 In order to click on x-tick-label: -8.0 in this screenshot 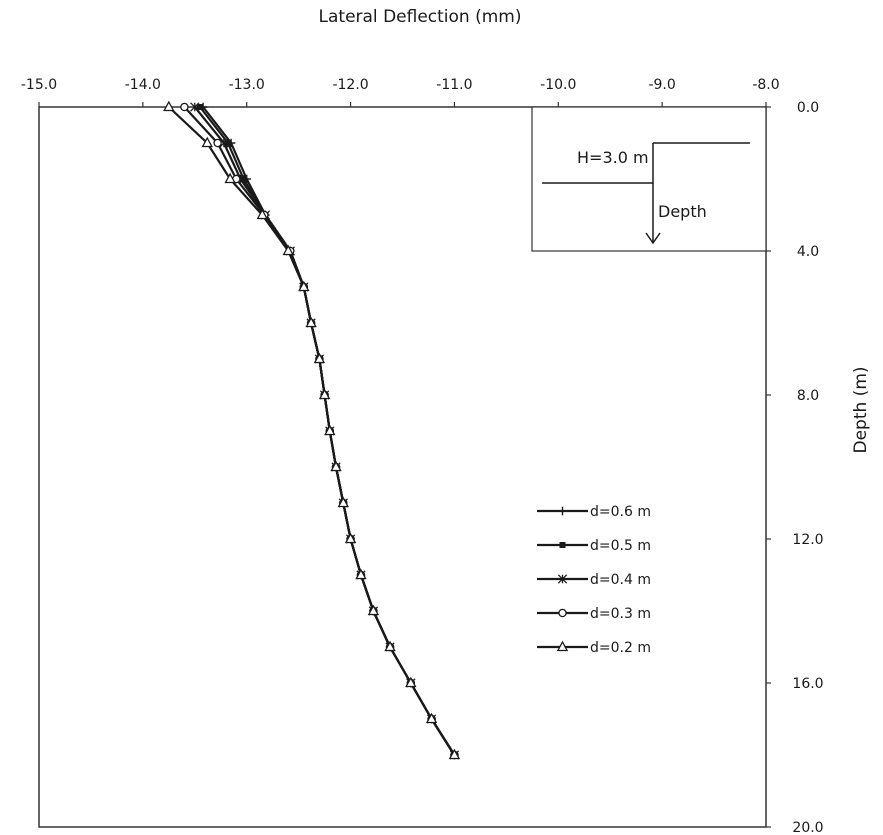, I will do `click(765, 85)`.